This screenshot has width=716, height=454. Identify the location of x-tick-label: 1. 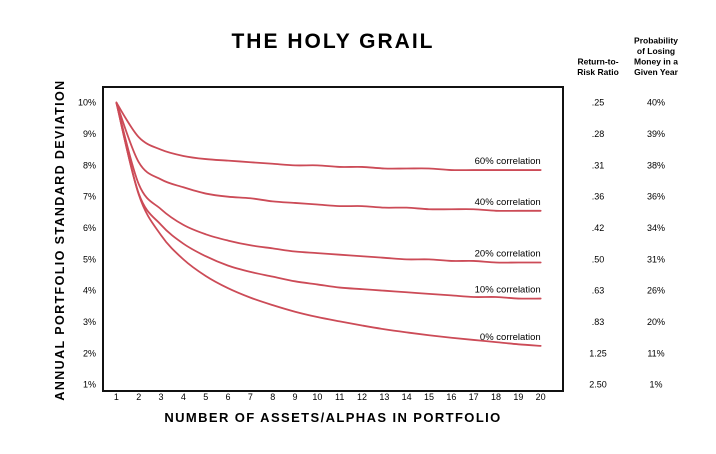
(116, 397).